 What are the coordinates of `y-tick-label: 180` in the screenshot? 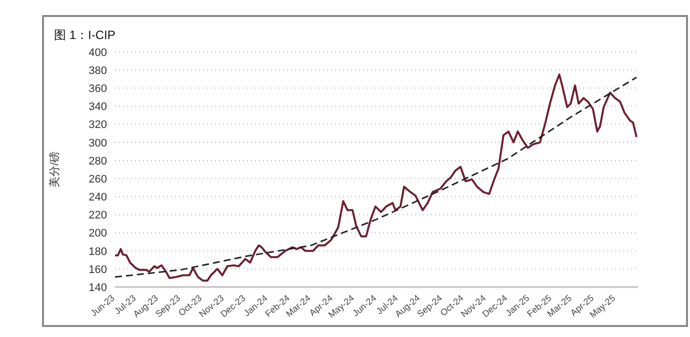 It's located at (97, 252).